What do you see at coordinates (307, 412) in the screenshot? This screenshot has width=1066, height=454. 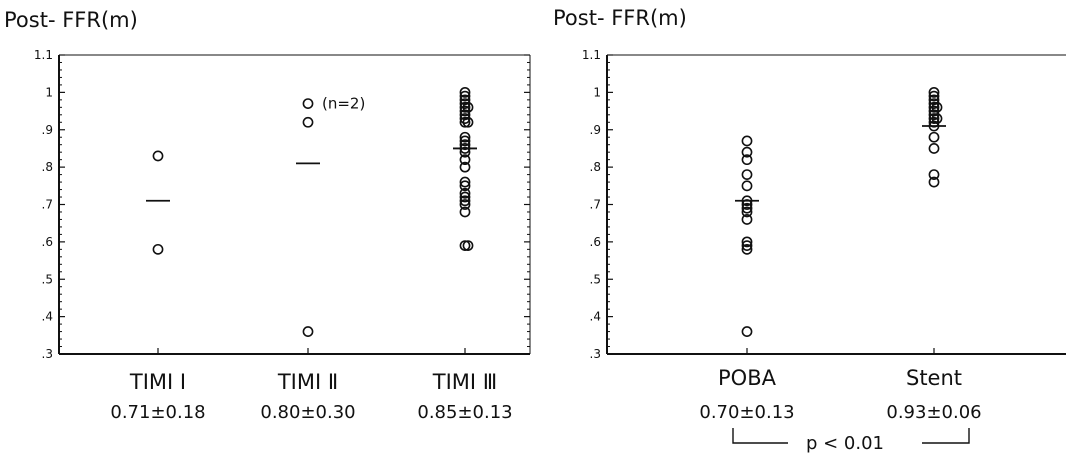 I see `stat-label: 0.80±0.30` at bounding box center [307, 412].